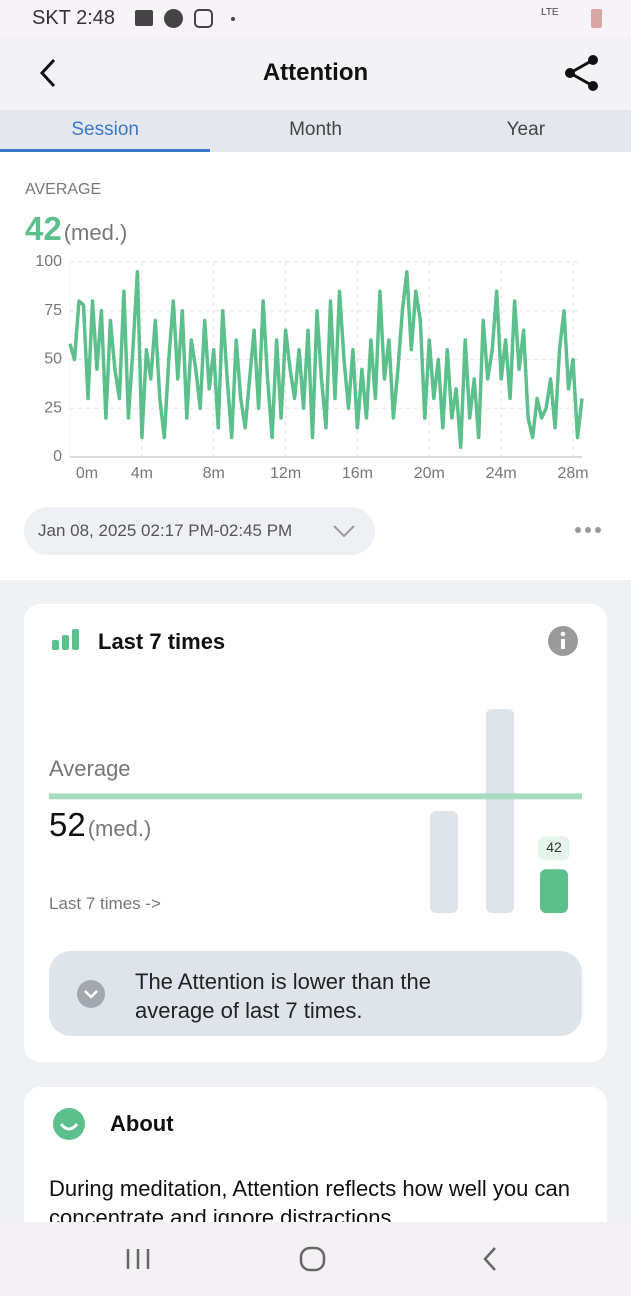 The image size is (631, 1296). I want to click on message-icon, so click(91, 994).